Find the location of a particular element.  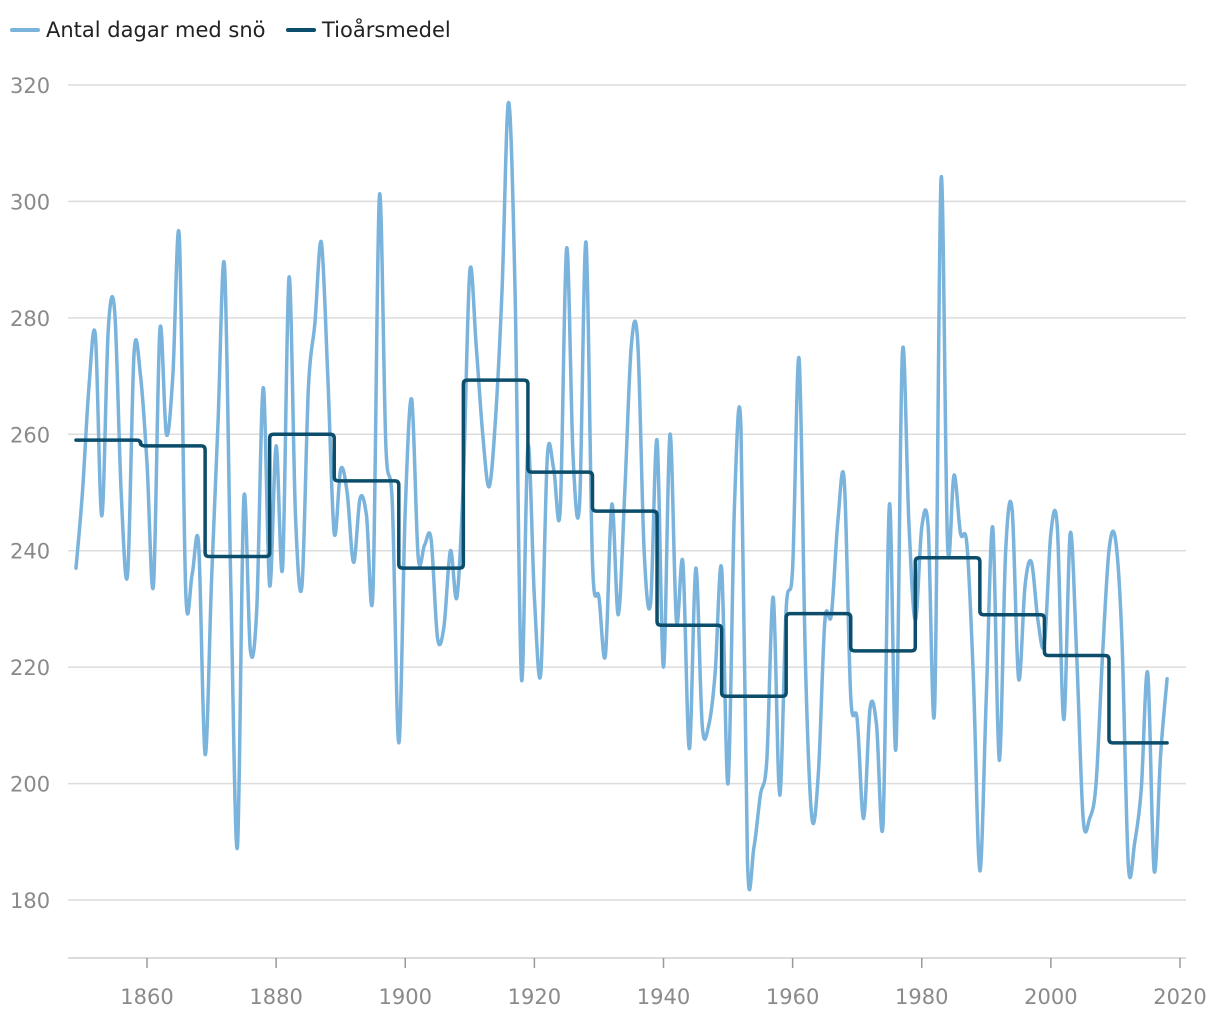

y-tick-label: 320 is located at coordinates (30, 86).